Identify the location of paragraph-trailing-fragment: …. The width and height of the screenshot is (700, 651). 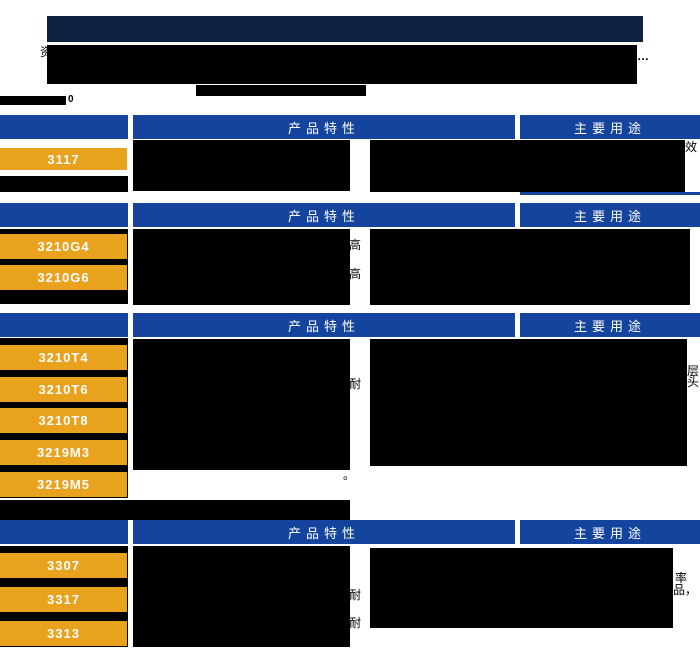
(643, 56).